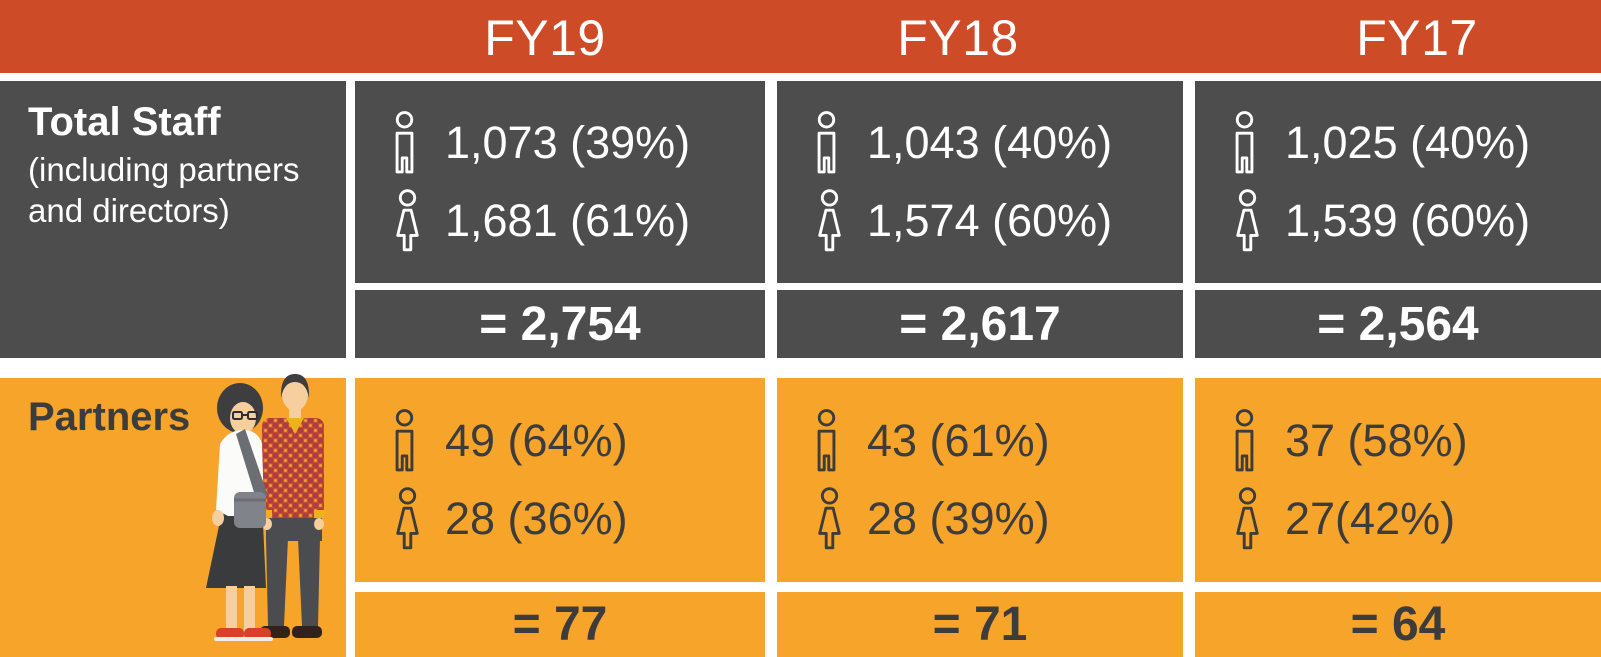 This screenshot has height=657, width=1601. What do you see at coordinates (568, 142) in the screenshot?
I see `staff-fy19-male-value: 1,073 (39%)` at bounding box center [568, 142].